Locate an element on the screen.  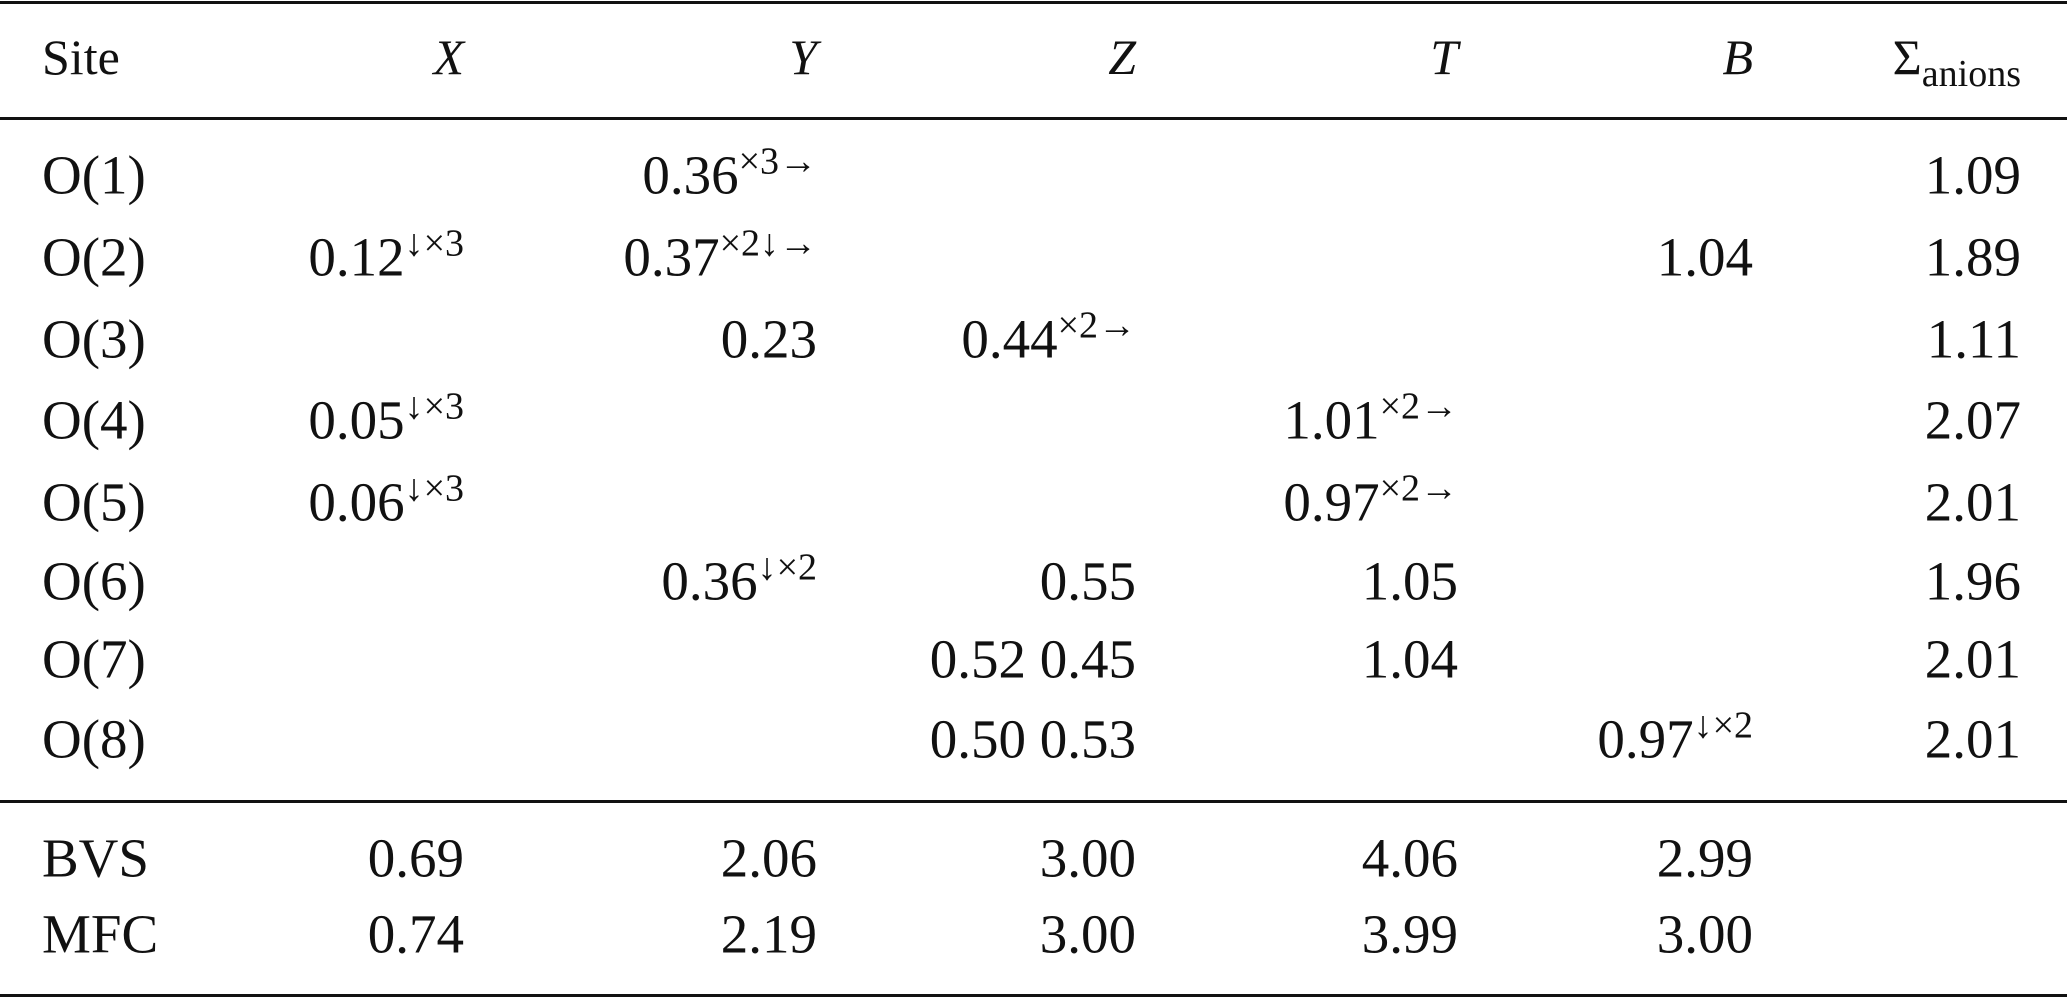
row-label: O(8) is located at coordinates (94, 739).